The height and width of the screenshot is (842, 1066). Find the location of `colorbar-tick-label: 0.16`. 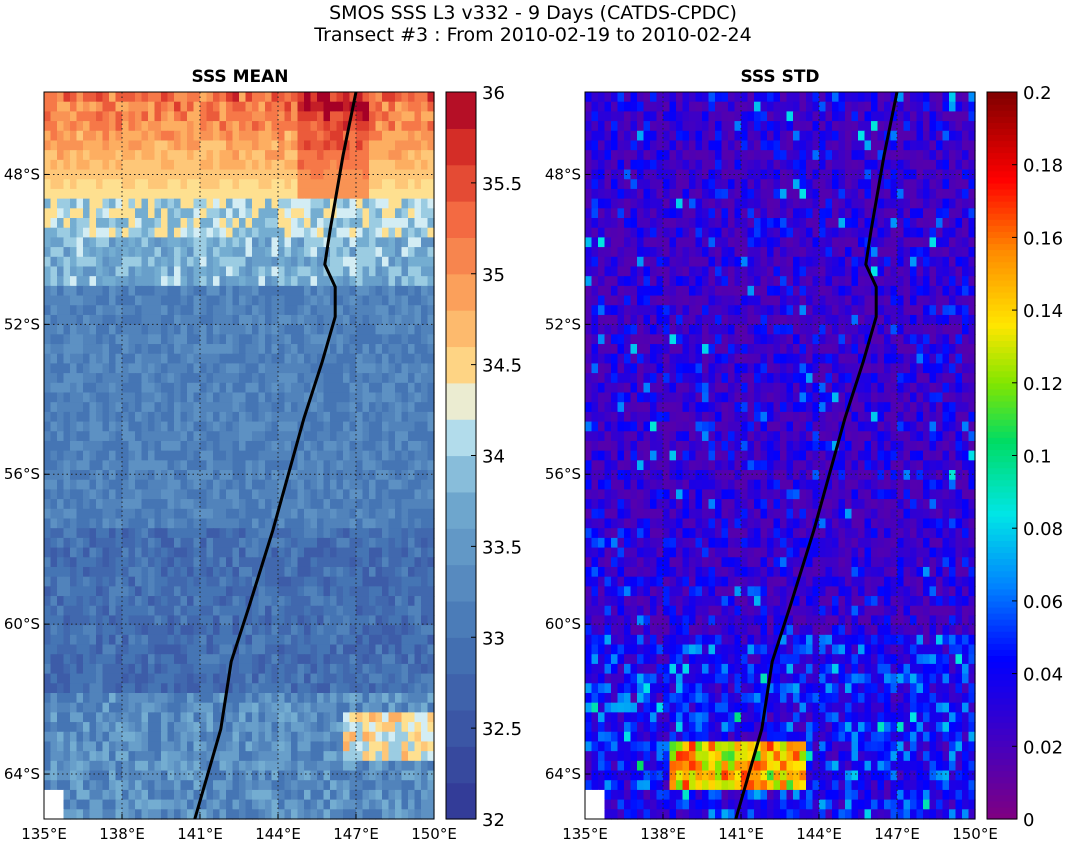

colorbar-tick-label: 0.16 is located at coordinates (1043, 238).